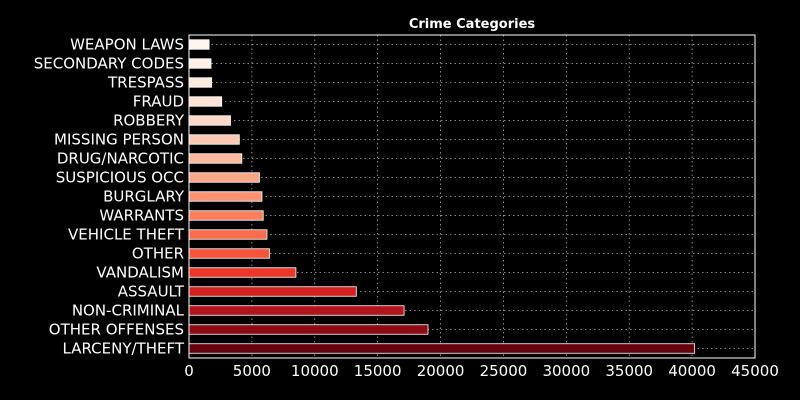 Image resolution: width=800 pixels, height=400 pixels. Describe the element at coordinates (242, 272) in the screenshot. I see `bar-vandalism` at that location.